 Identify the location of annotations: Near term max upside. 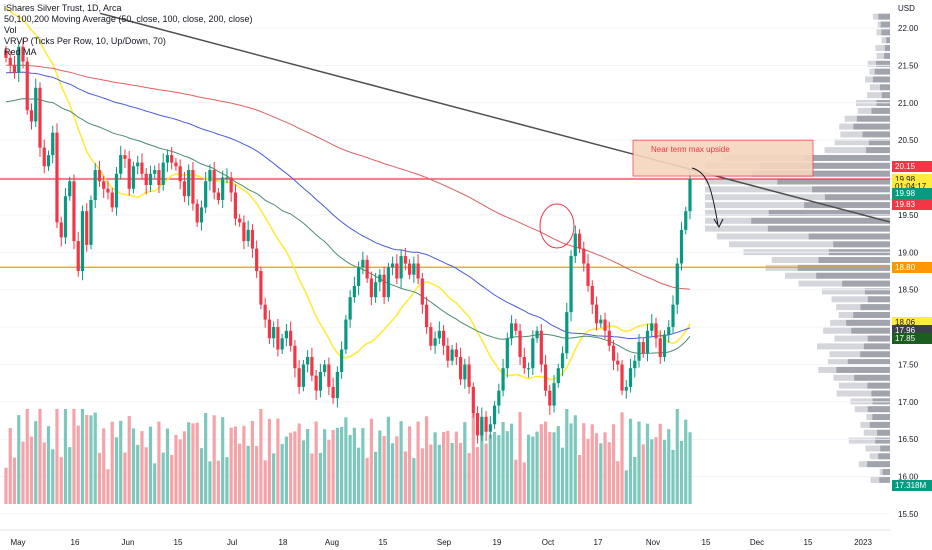
(676, 194).